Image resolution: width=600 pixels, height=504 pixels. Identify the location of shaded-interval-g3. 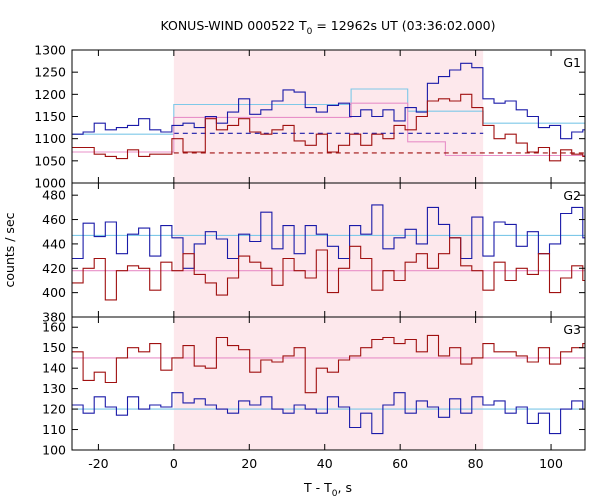
(328, 383).